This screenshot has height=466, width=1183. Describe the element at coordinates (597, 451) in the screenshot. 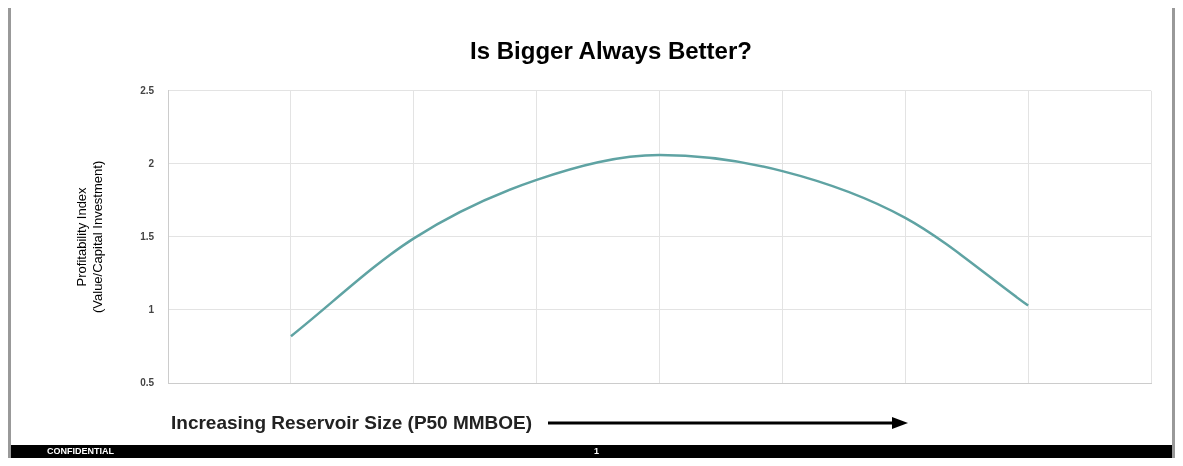

I see `text: 1` at that location.